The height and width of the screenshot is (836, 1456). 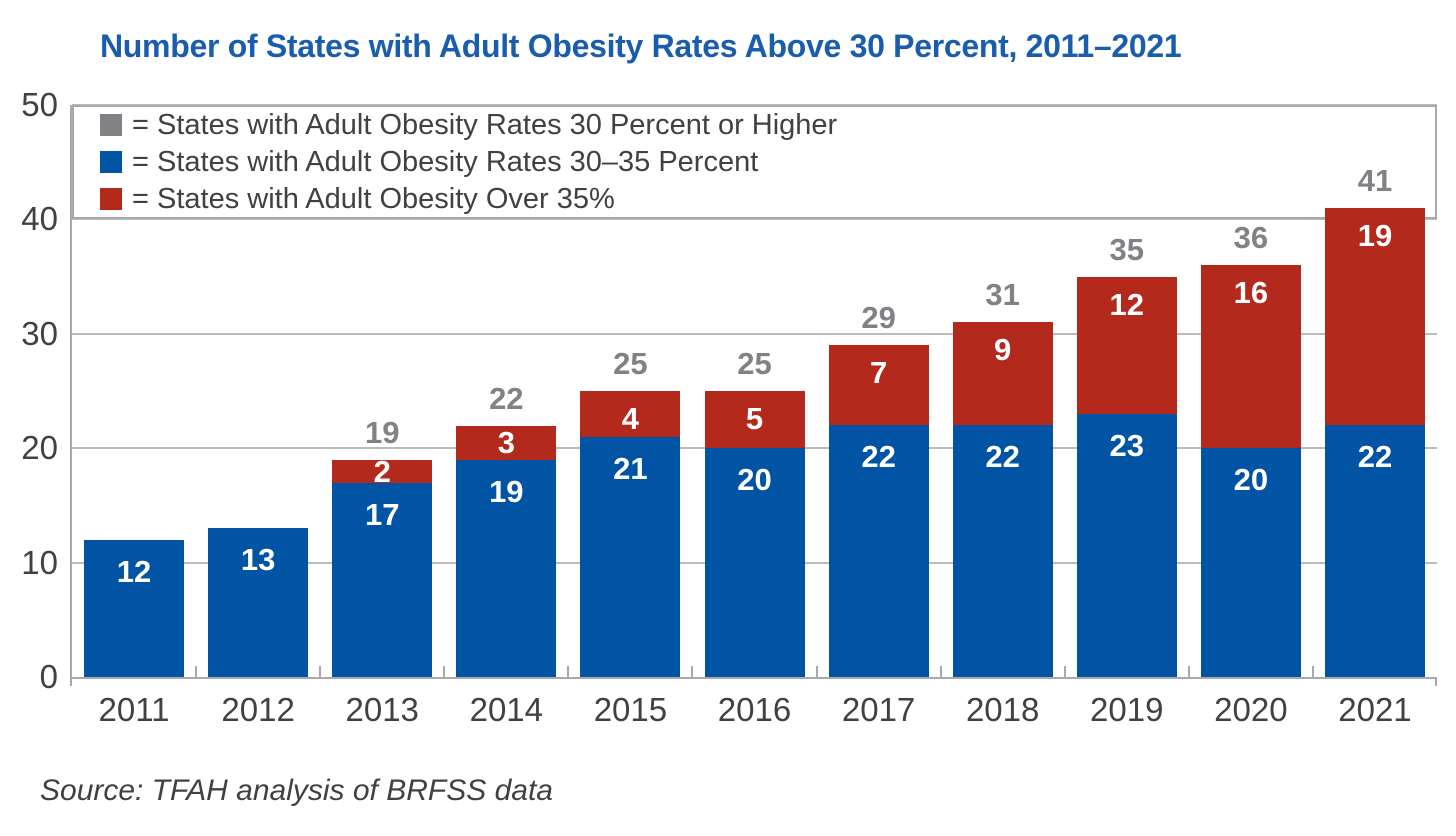 I want to click on bar-2014-red-value-label: 3, so click(x=506, y=442).